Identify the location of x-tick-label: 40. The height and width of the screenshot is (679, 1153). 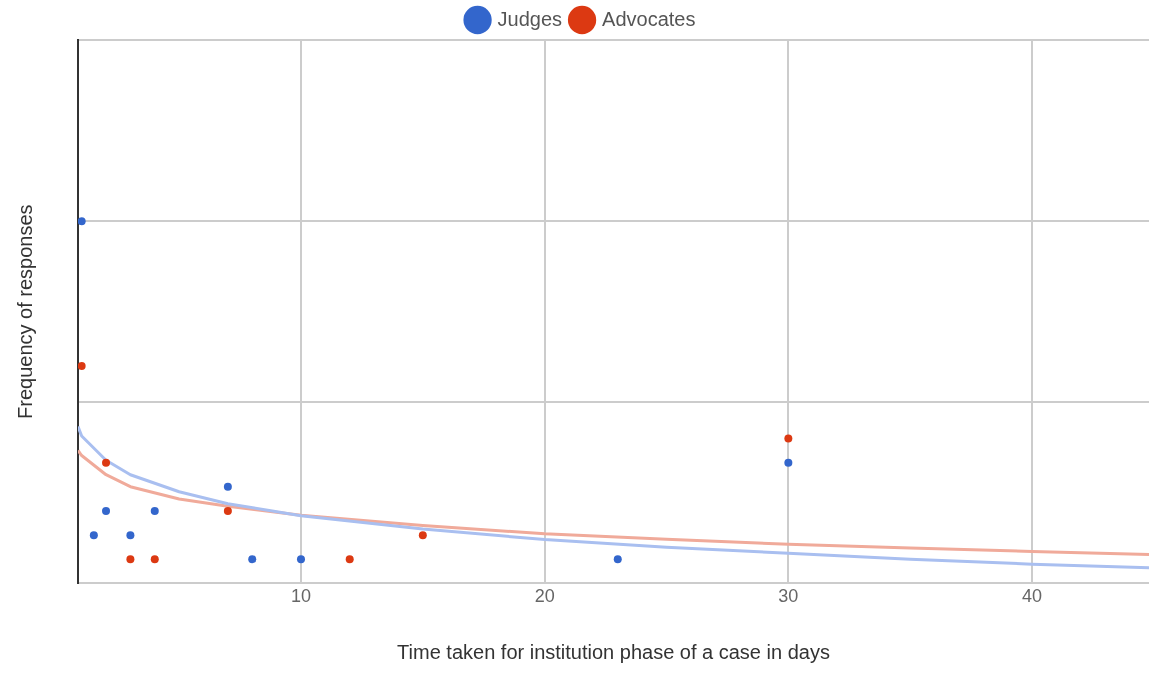
(1032, 596).